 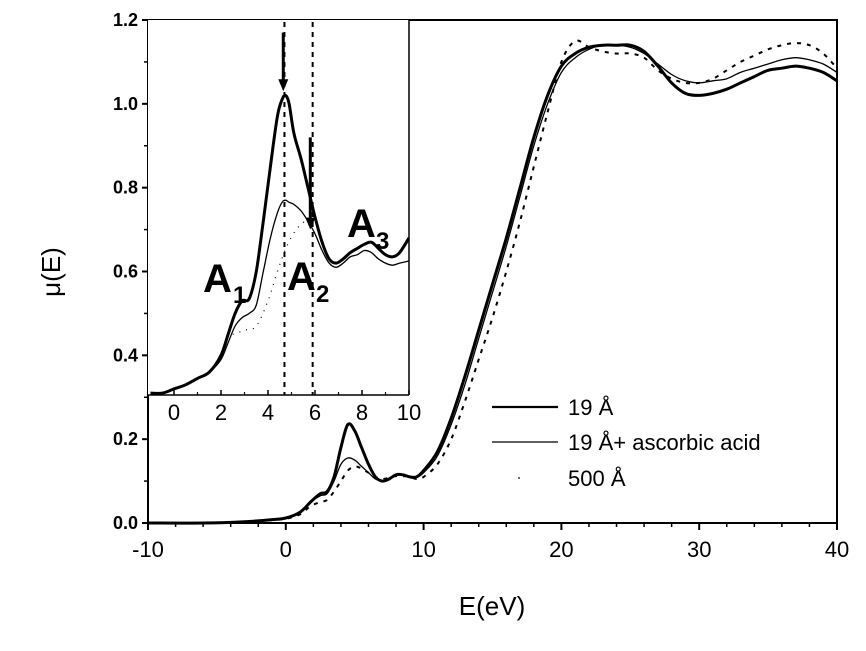 What do you see at coordinates (297, 131) in the screenshot?
I see `inset-arrows` at bounding box center [297, 131].